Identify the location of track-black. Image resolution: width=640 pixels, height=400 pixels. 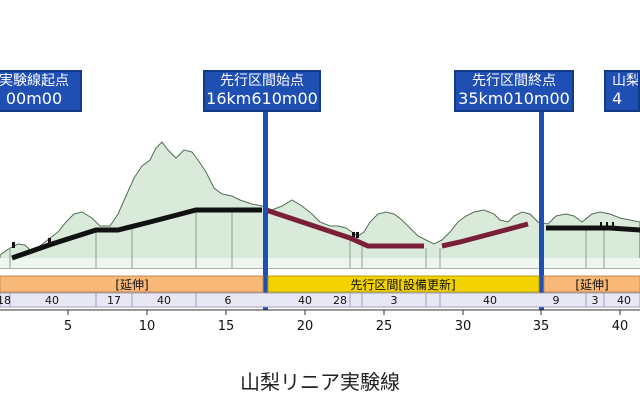
(325, 234).